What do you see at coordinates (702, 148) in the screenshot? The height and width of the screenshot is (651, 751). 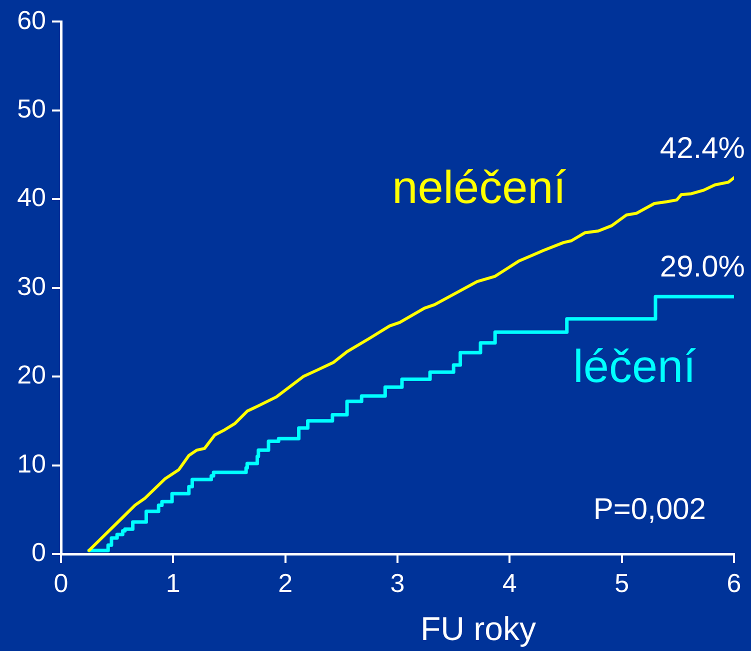 I see `annotation: 42.4%` at bounding box center [702, 148].